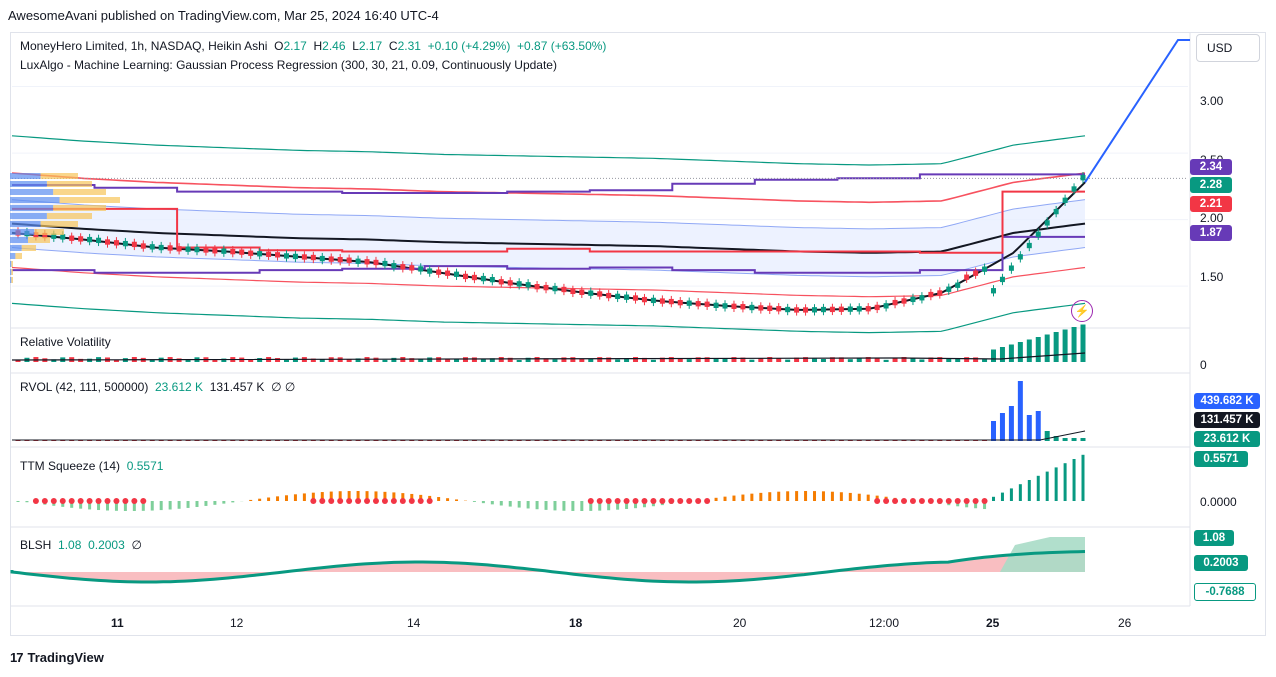 The width and height of the screenshot is (1276, 677). I want to click on tradingview-logo: 17 TradingView, so click(57, 657).